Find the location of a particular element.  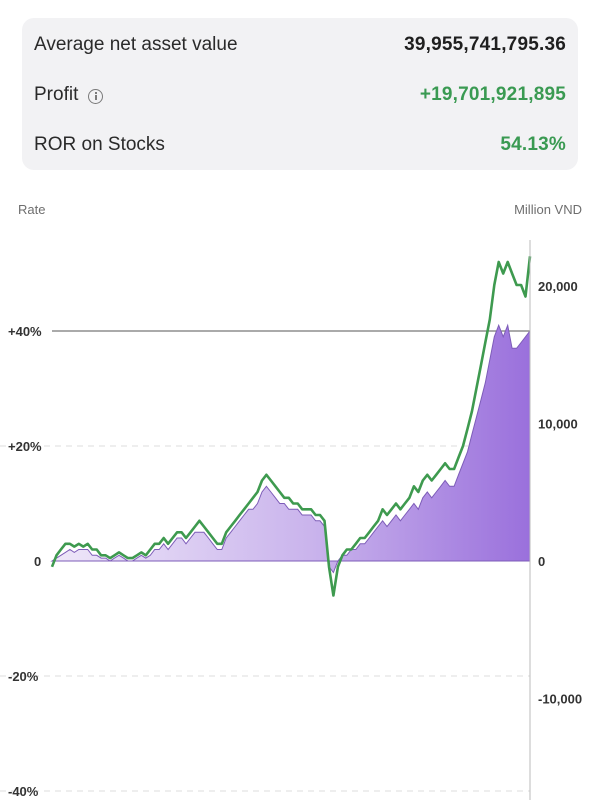

profit-row: Profit +19,701,921,895 is located at coordinates (300, 95).